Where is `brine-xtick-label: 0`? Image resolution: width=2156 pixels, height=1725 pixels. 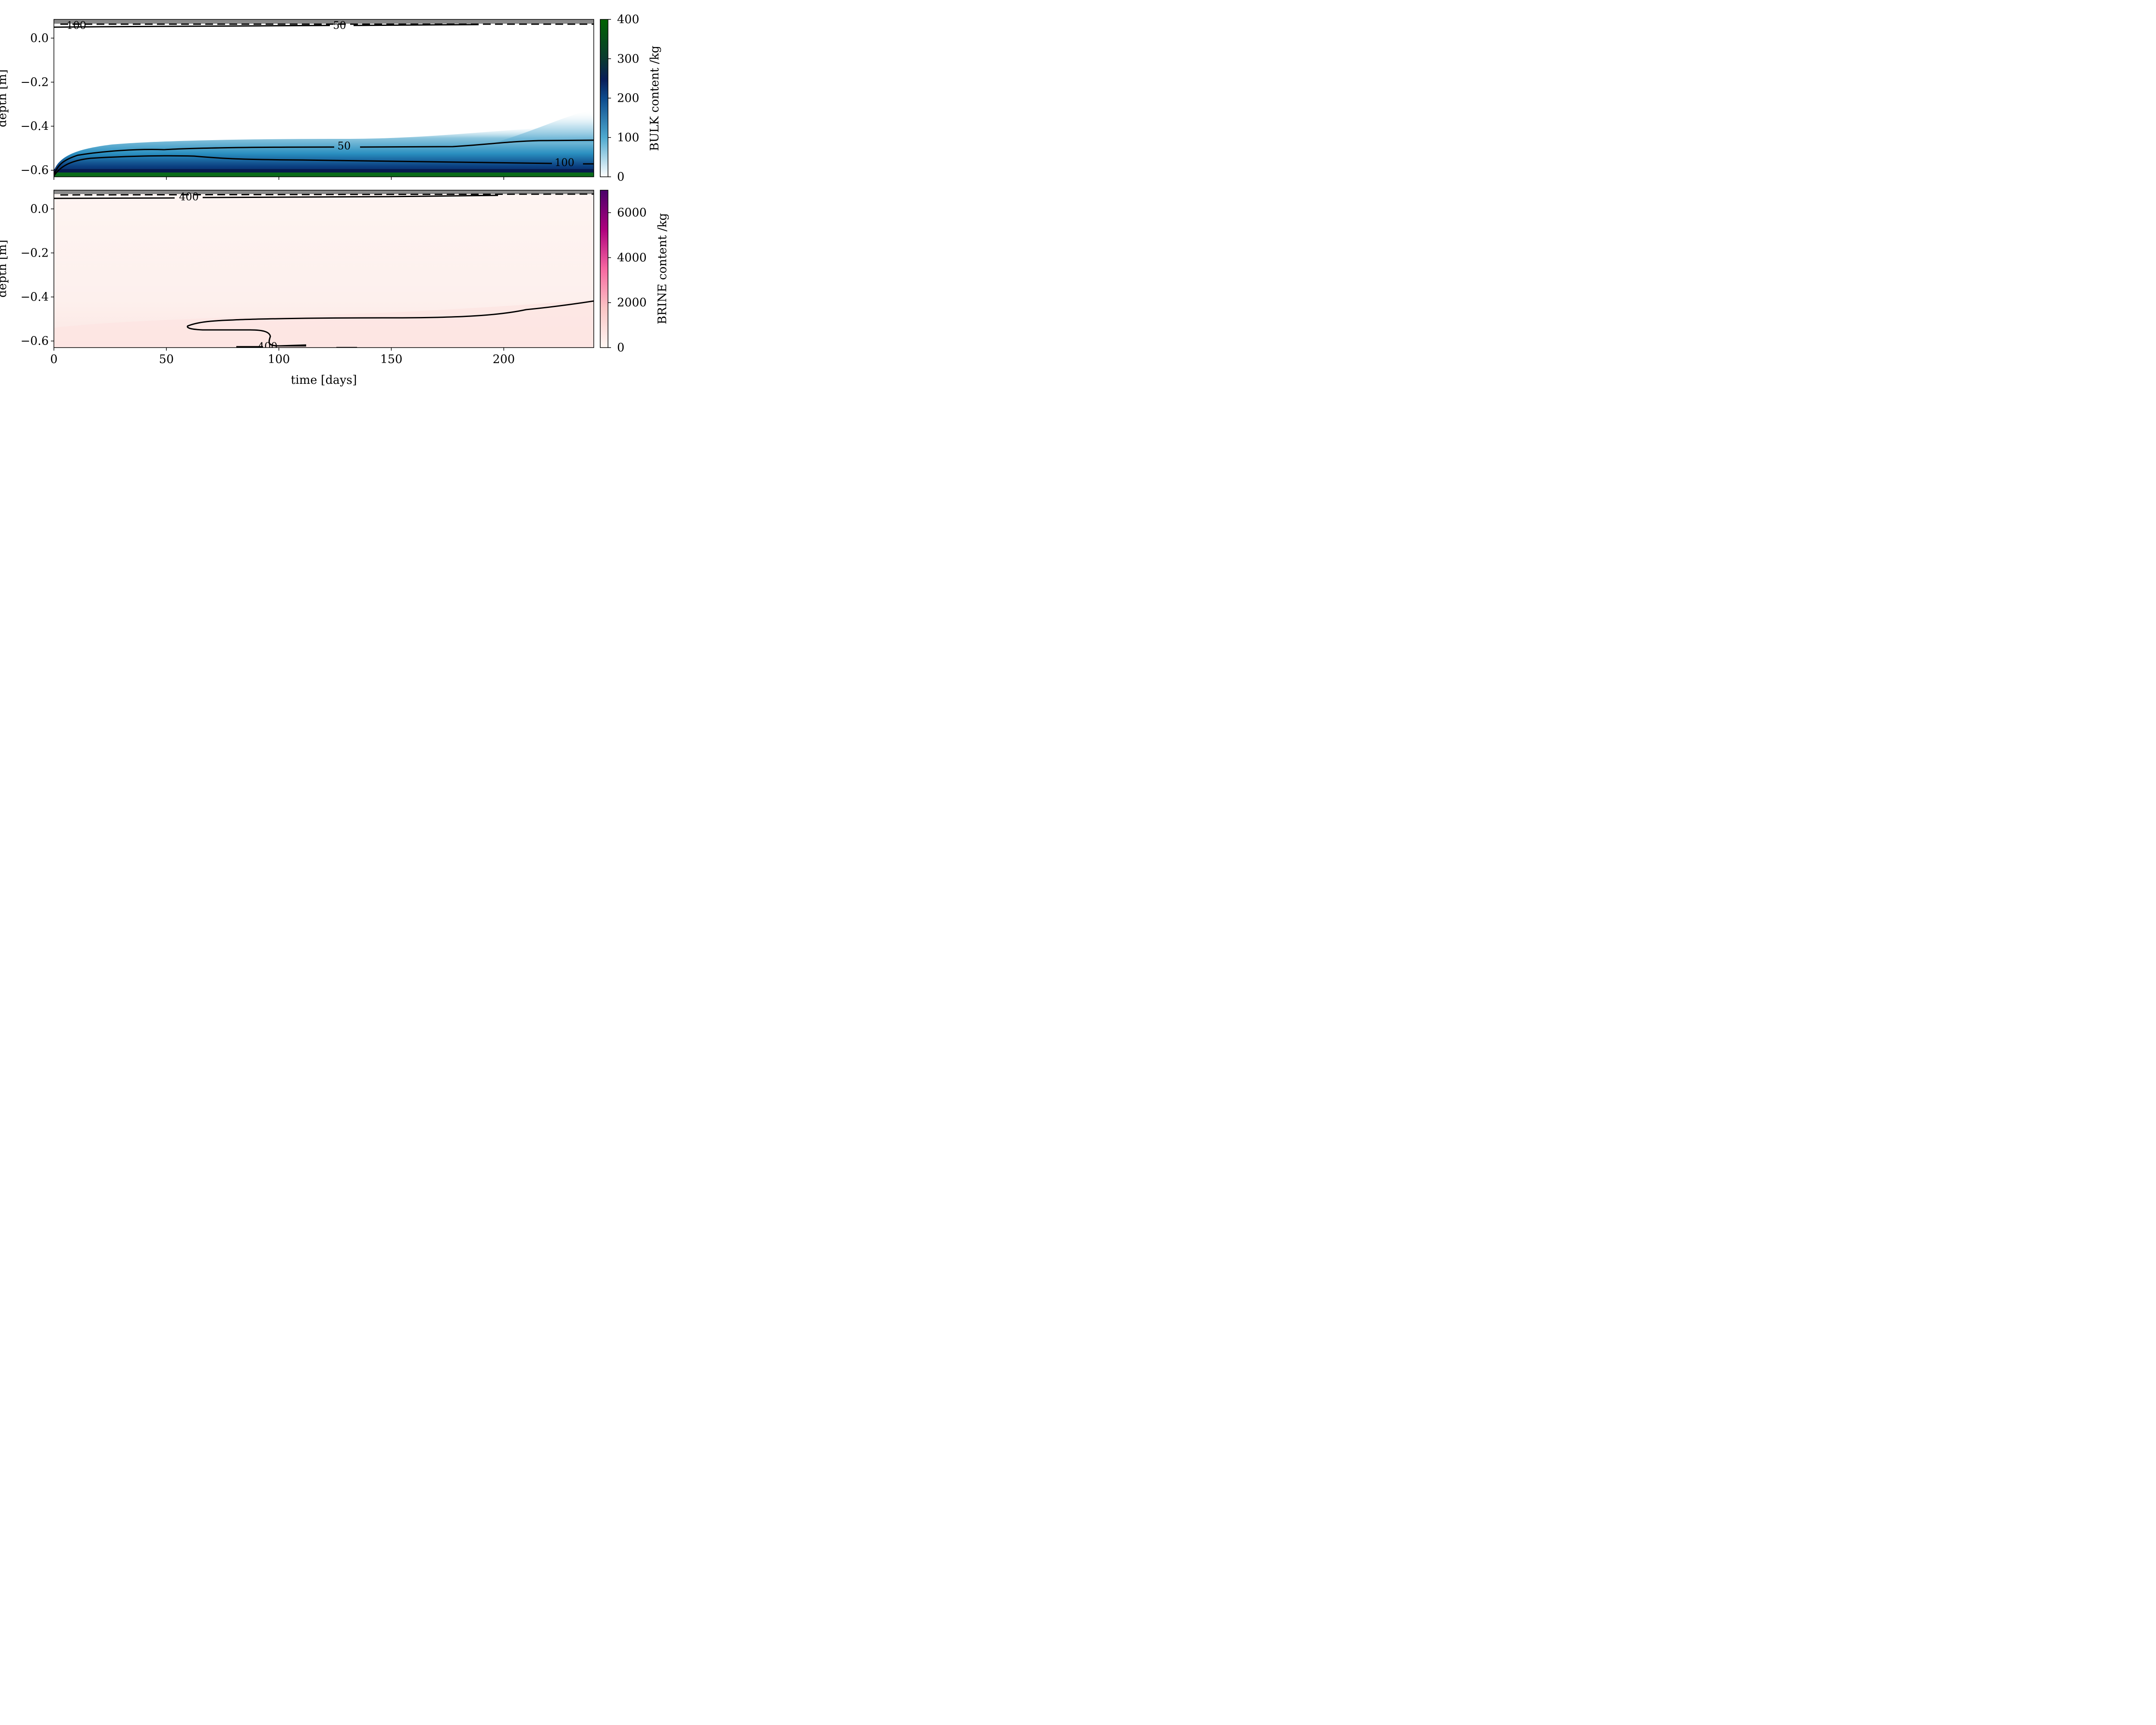 brine-xtick-label: 0 is located at coordinates (53, 359).